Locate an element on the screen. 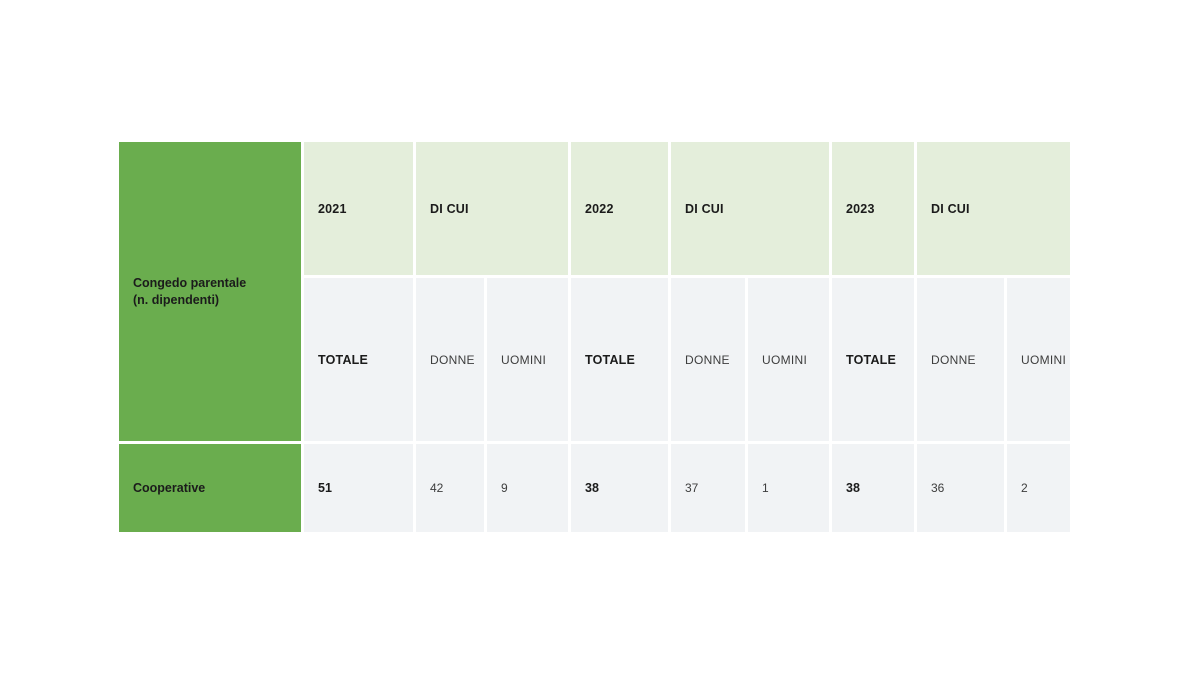 This screenshot has height=675, width=1200. value-totale-2021: 51 is located at coordinates (358, 488).